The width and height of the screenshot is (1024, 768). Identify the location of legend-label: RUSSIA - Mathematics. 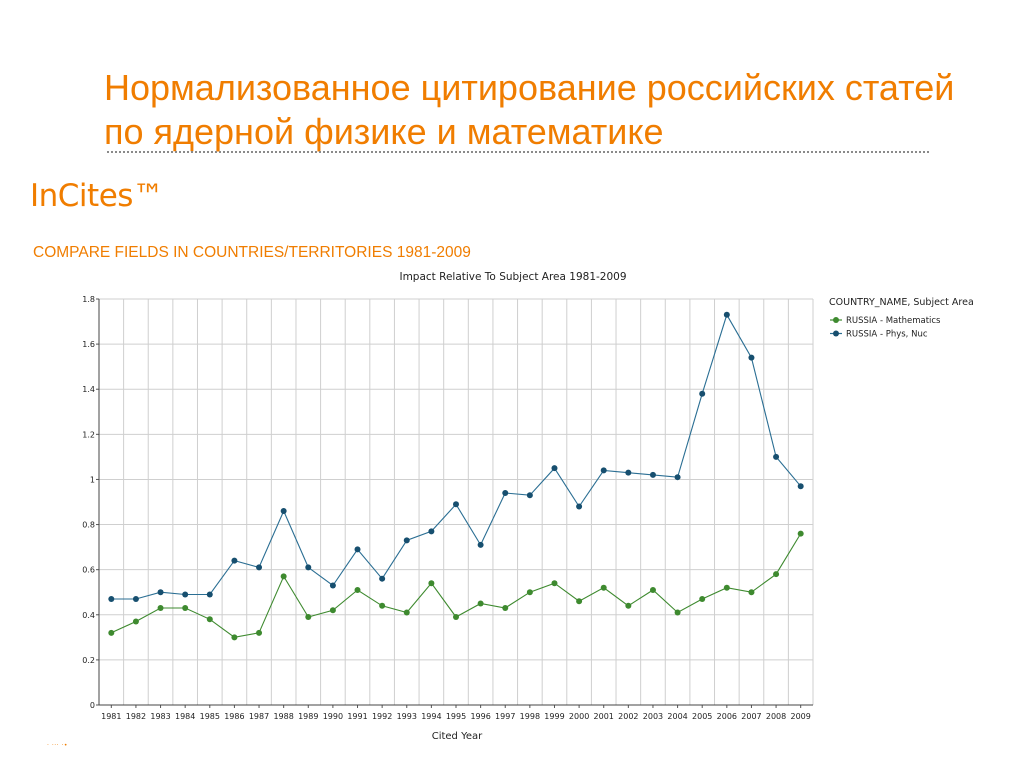
(893, 321).